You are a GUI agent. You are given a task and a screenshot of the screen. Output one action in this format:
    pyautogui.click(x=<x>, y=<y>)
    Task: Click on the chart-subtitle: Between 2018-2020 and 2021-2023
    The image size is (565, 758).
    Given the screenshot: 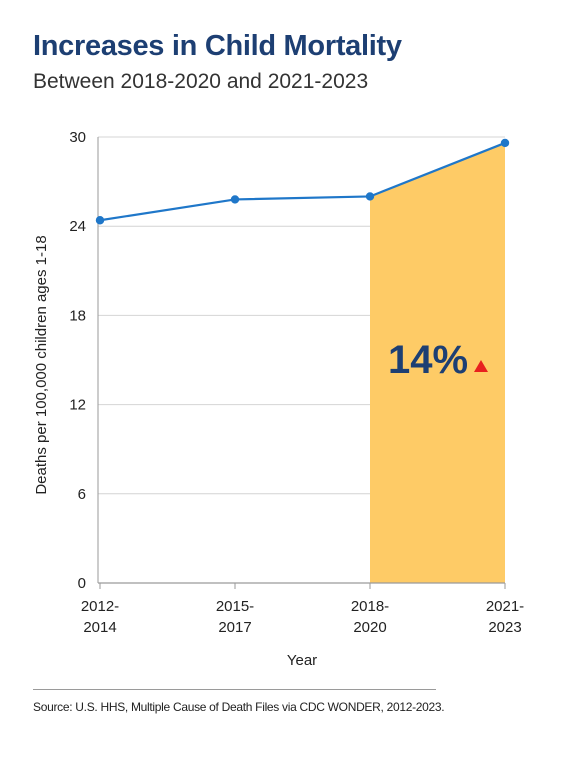 What is the action you would take?
    pyautogui.click(x=201, y=81)
    